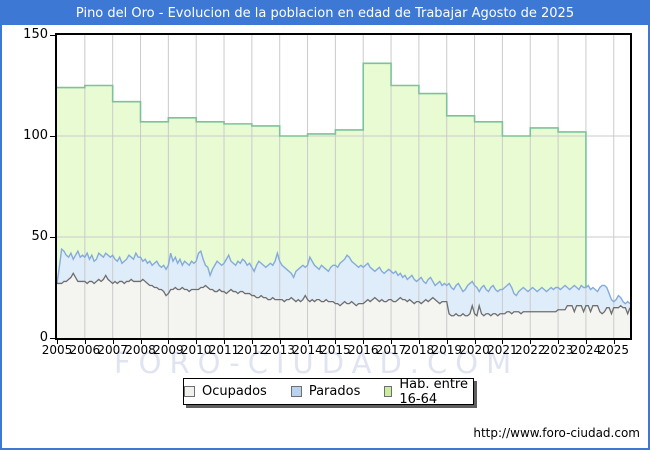 The image size is (650, 450). What do you see at coordinates (57, 350) in the screenshot?
I see `x-tick-label: 2005` at bounding box center [57, 350].